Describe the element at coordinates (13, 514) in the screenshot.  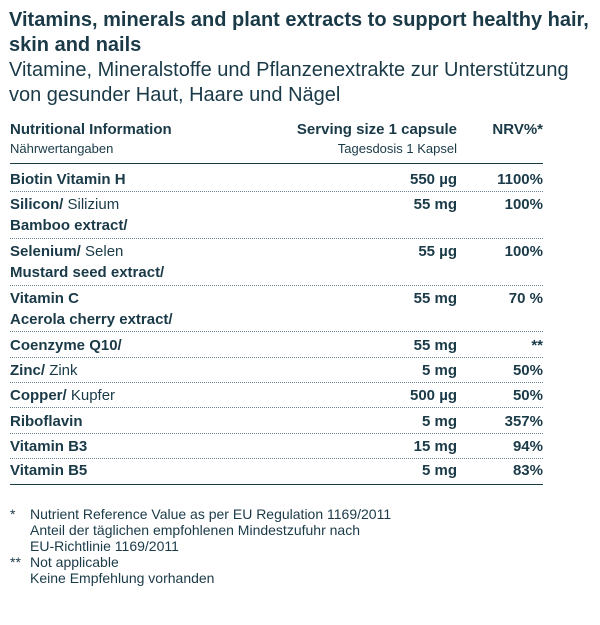
I see `footnote-star-marker: *` at that location.